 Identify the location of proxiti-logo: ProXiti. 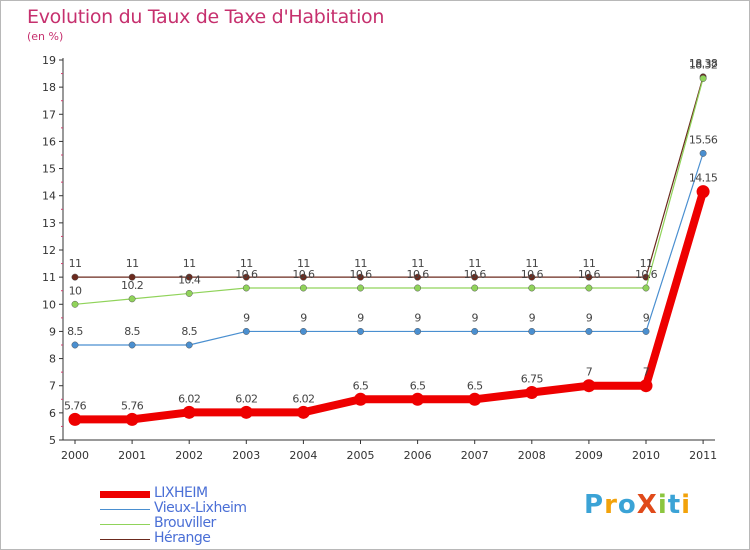
(638, 505).